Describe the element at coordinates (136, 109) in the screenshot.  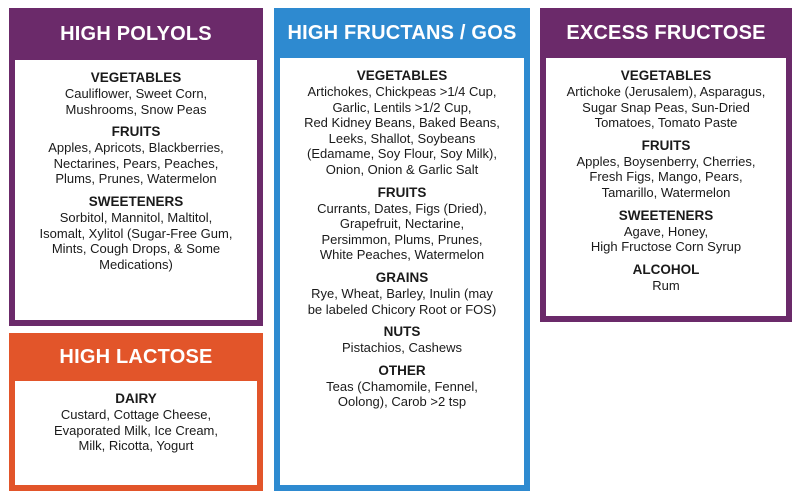
I see `item-line: Mushrooms, Snow Peas` at that location.